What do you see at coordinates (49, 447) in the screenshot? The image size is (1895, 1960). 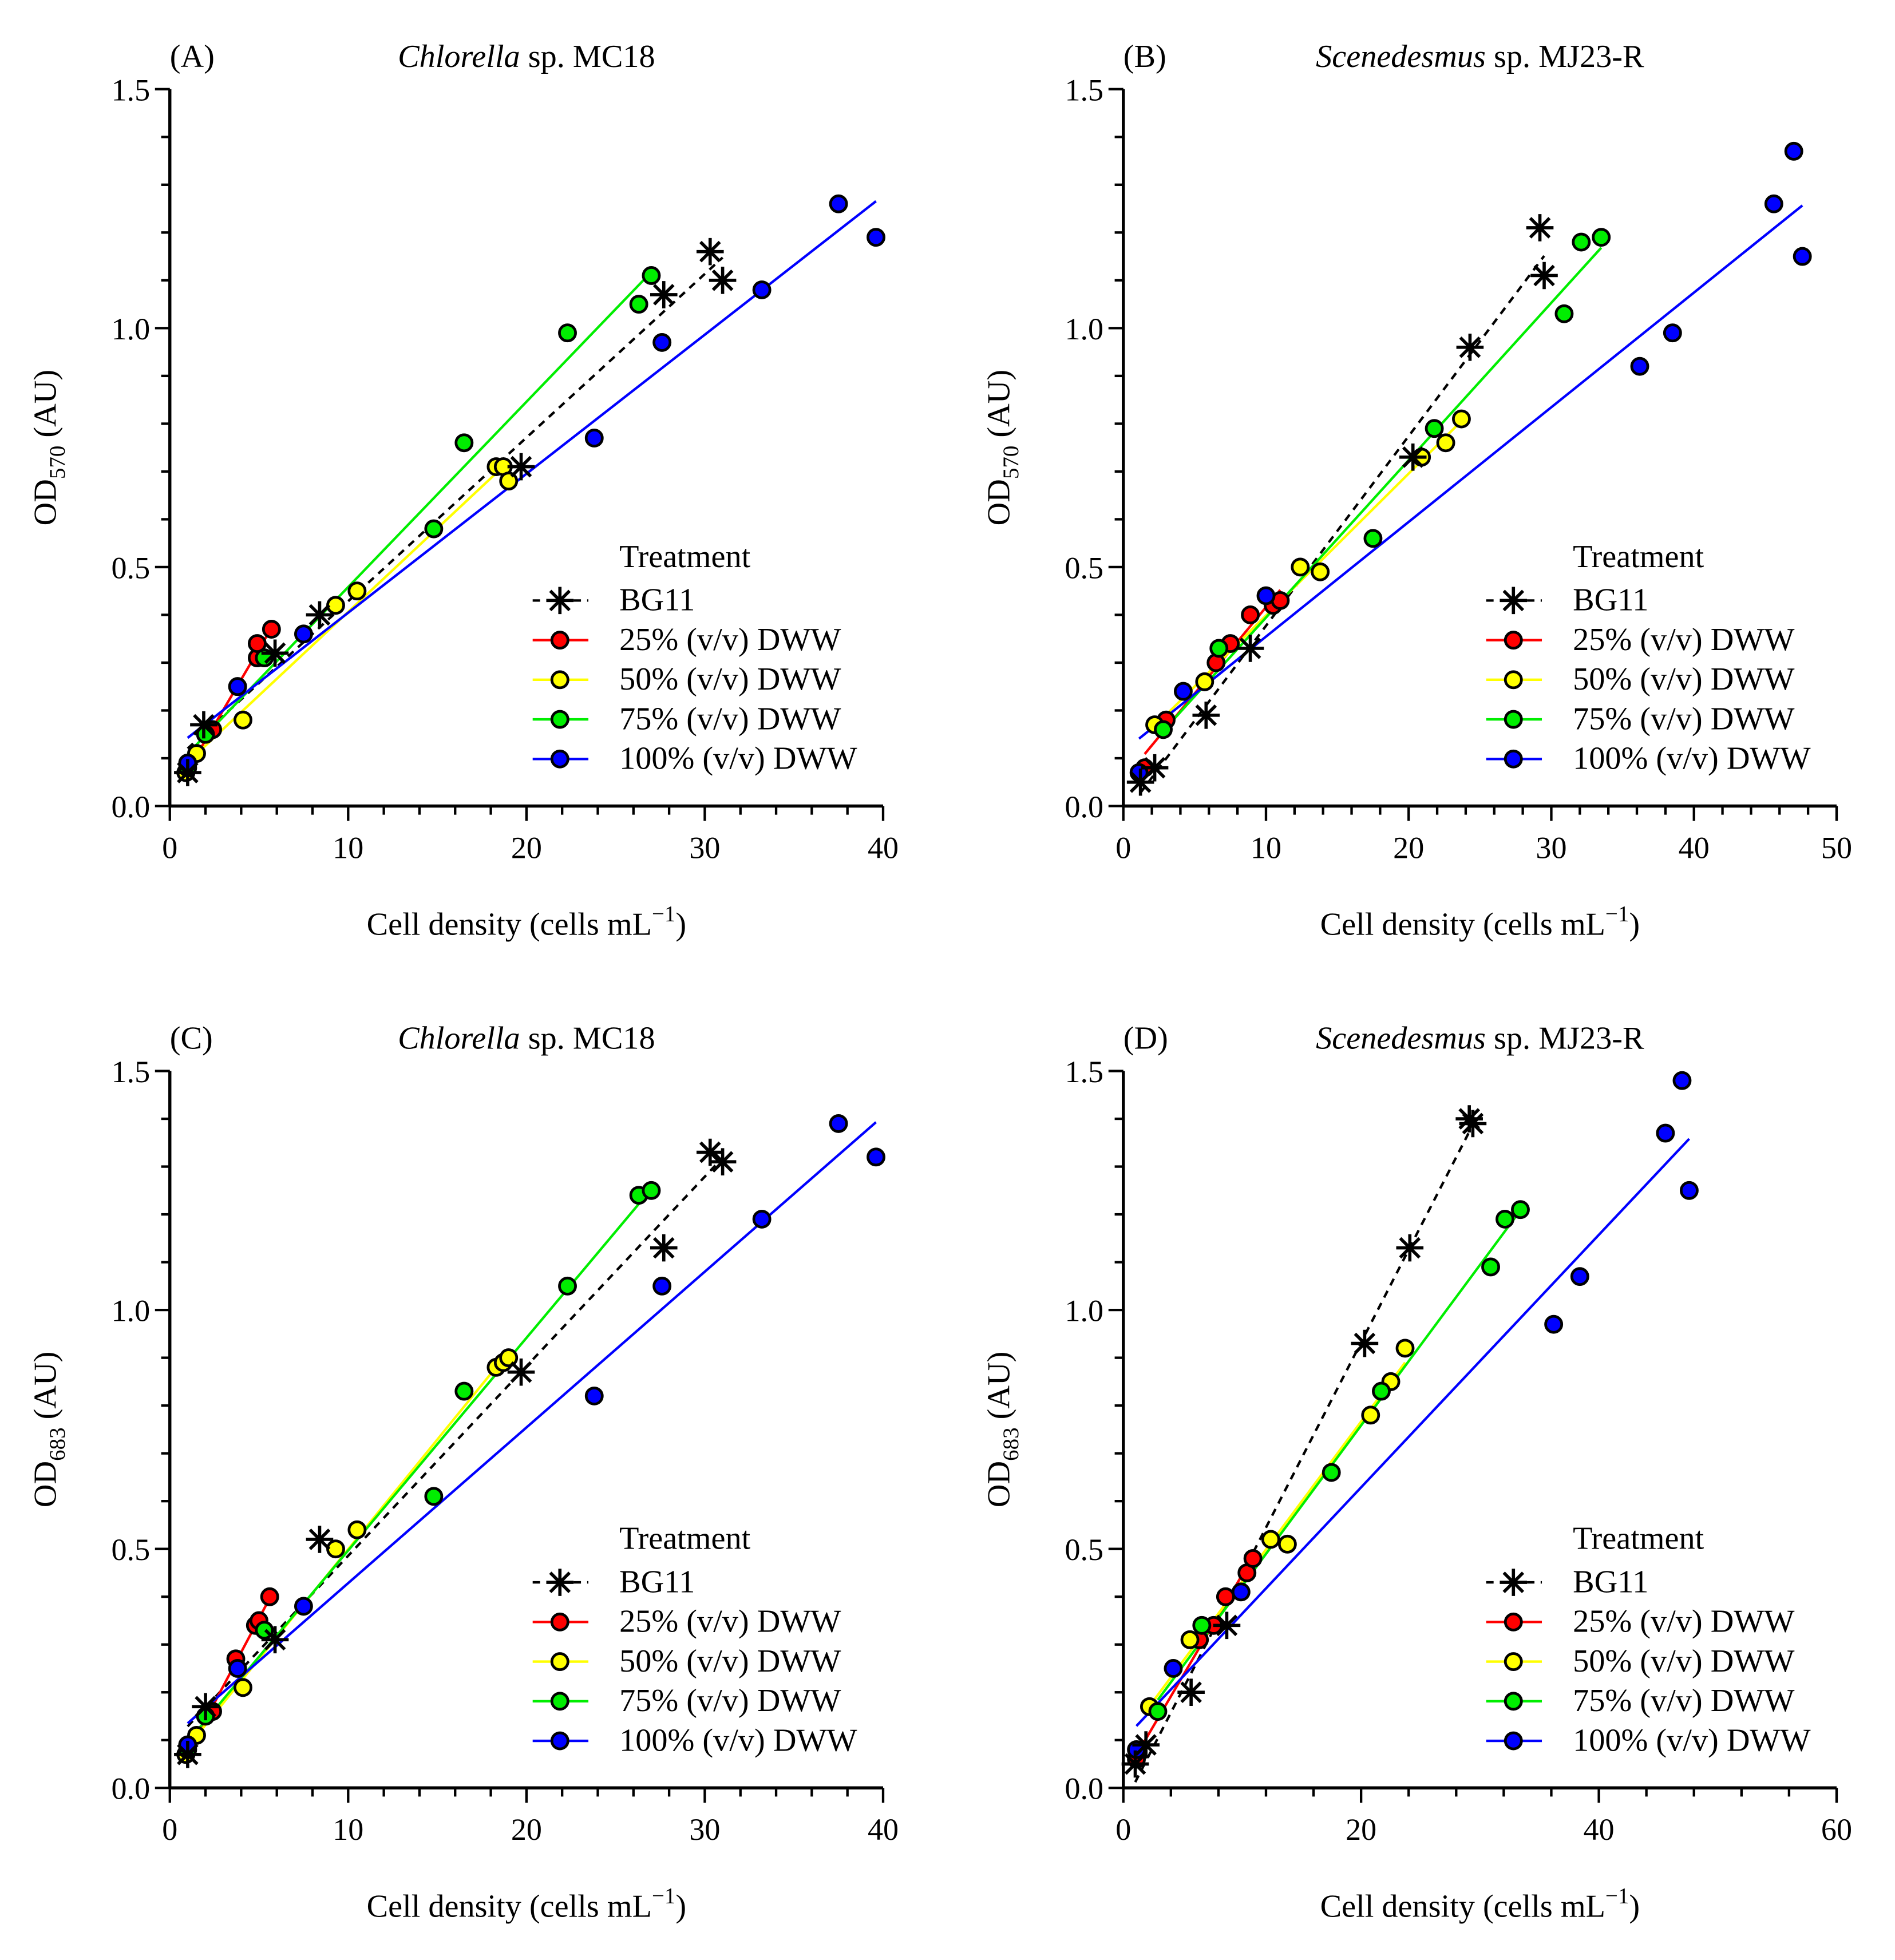 I see `y-axis-label: OD570 (AU)` at bounding box center [49, 447].